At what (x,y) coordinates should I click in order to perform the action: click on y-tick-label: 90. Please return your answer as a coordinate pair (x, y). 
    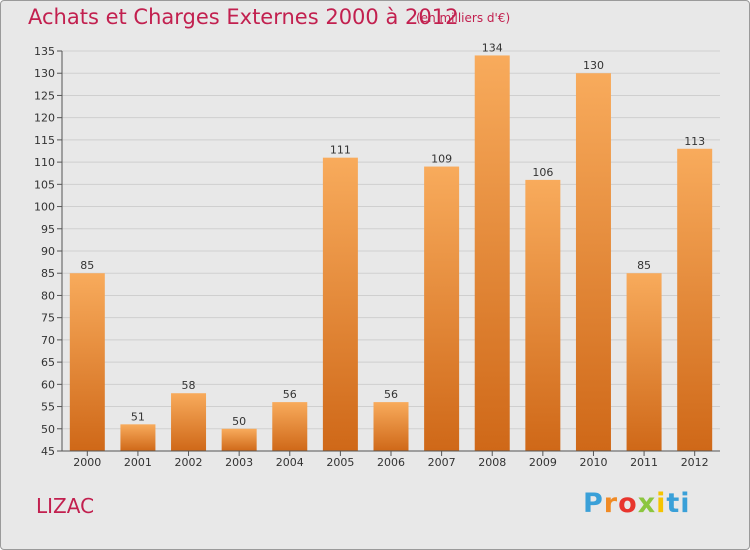
    Looking at the image, I should click on (48, 251).